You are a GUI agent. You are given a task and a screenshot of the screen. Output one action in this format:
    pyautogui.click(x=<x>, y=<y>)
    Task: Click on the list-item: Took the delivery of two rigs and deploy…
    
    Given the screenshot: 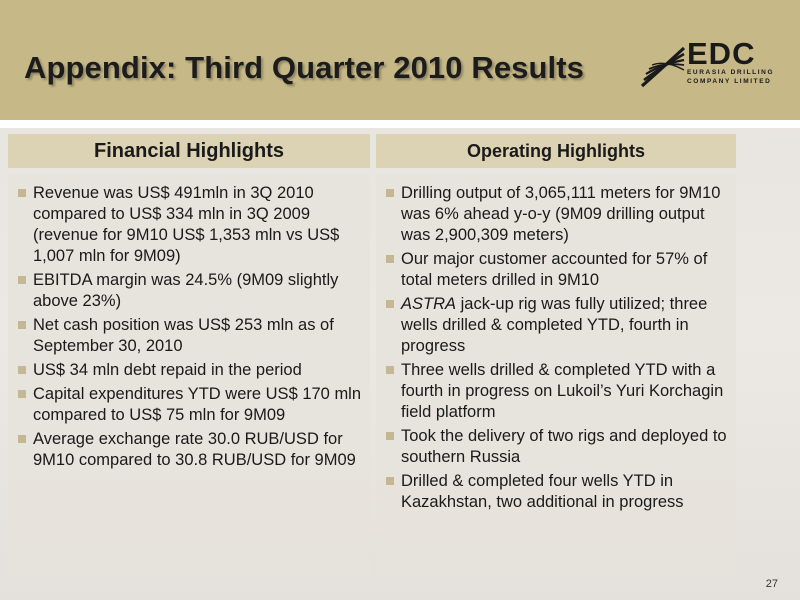 What is the action you would take?
    pyautogui.click(x=557, y=447)
    